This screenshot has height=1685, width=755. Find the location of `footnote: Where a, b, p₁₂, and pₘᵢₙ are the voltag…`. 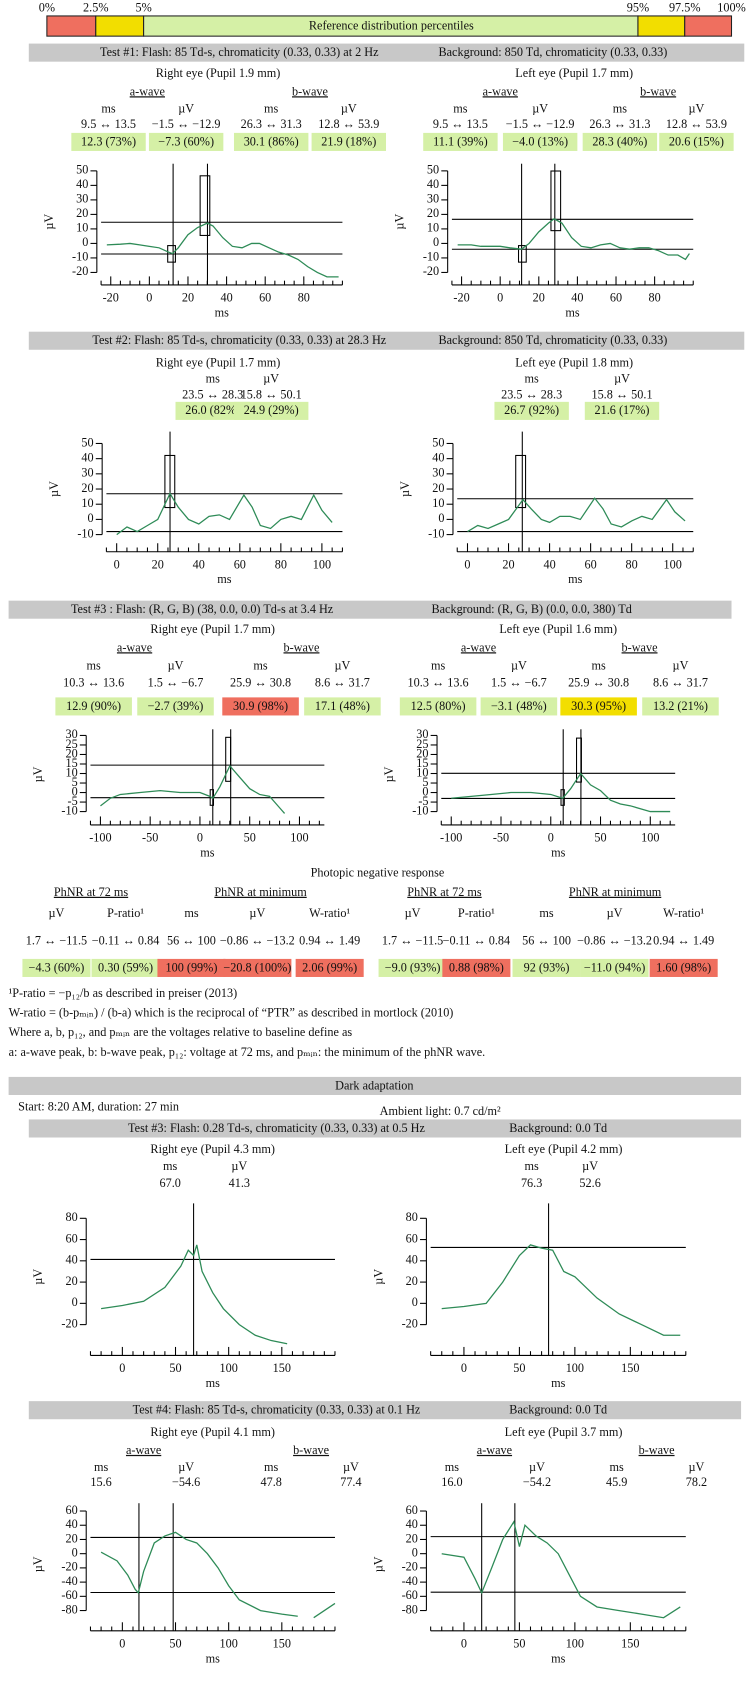

footnote: Where a, b, p₁₂, and pₘᵢₙ are the voltag… is located at coordinates (181, 1032).